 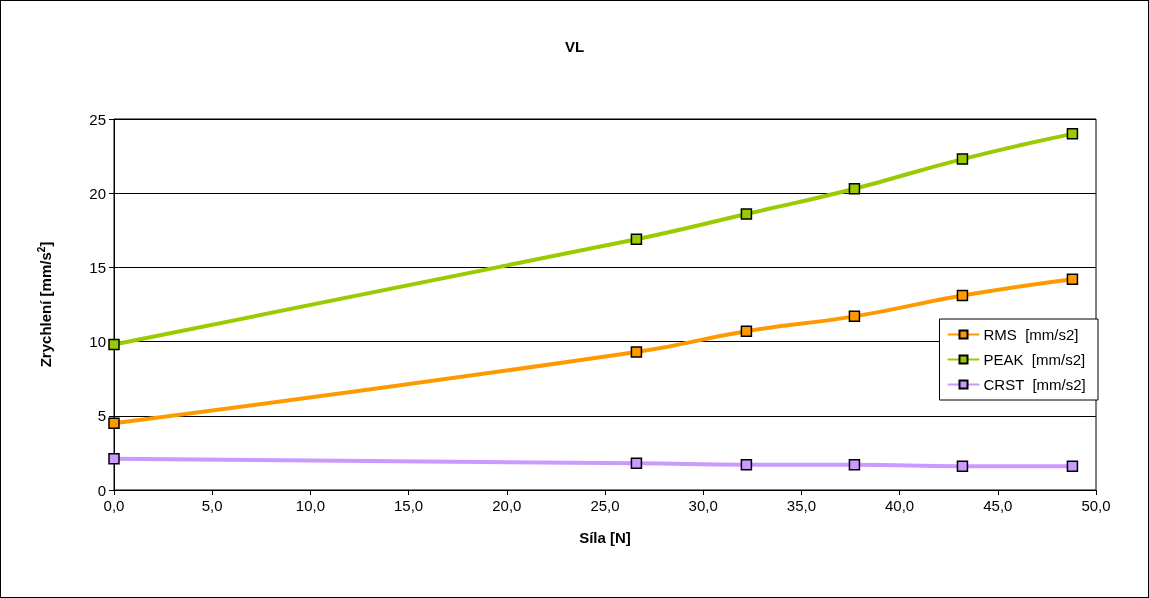 What do you see at coordinates (507, 505) in the screenshot?
I see `x-tick-label: 20,0` at bounding box center [507, 505].